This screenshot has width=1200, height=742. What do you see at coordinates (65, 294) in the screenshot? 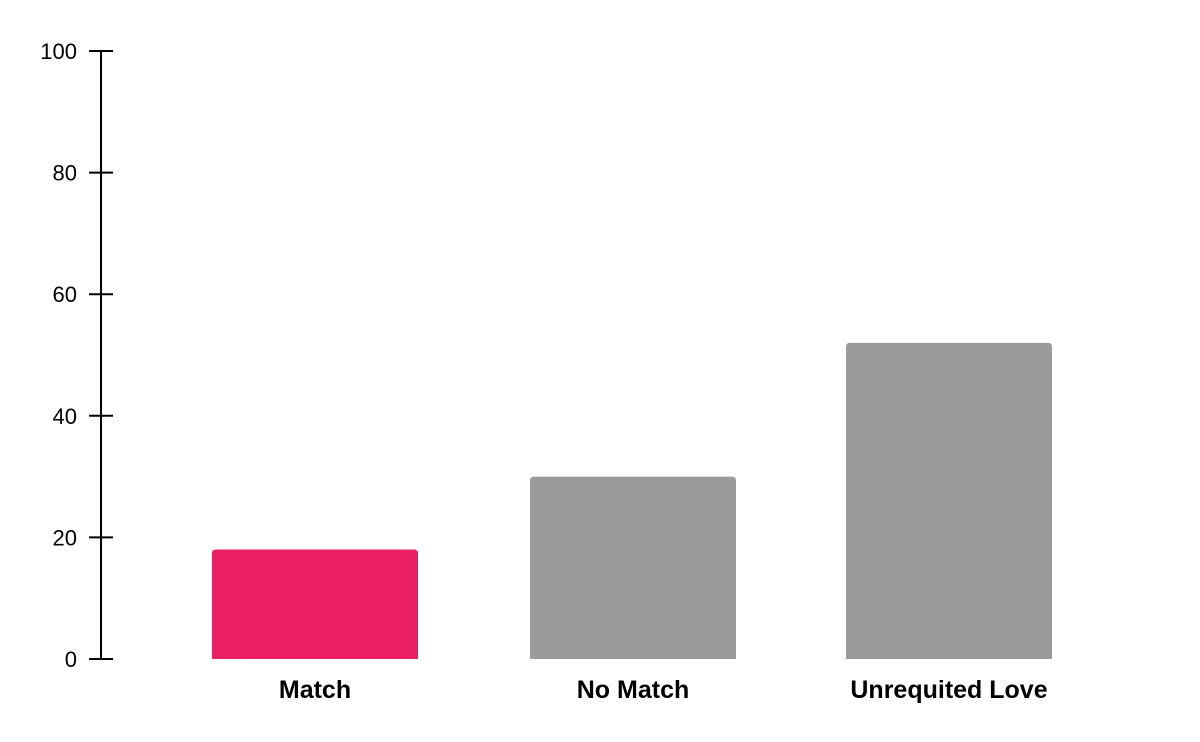
I see `y-tick-label: 60` at bounding box center [65, 294].